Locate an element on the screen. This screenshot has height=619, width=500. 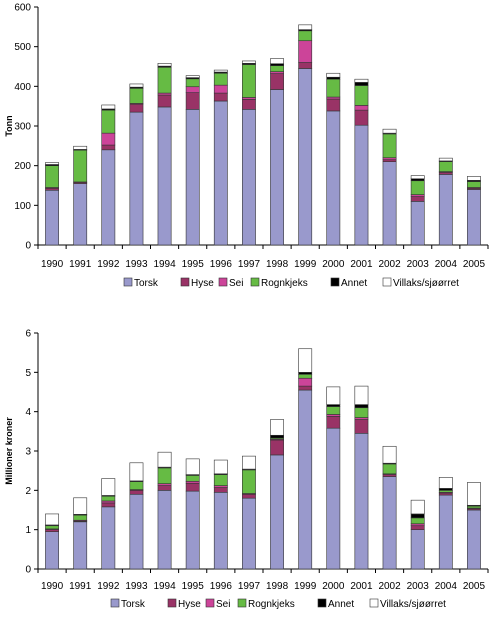
y-tick-label: 200 is located at coordinates (22, 166).